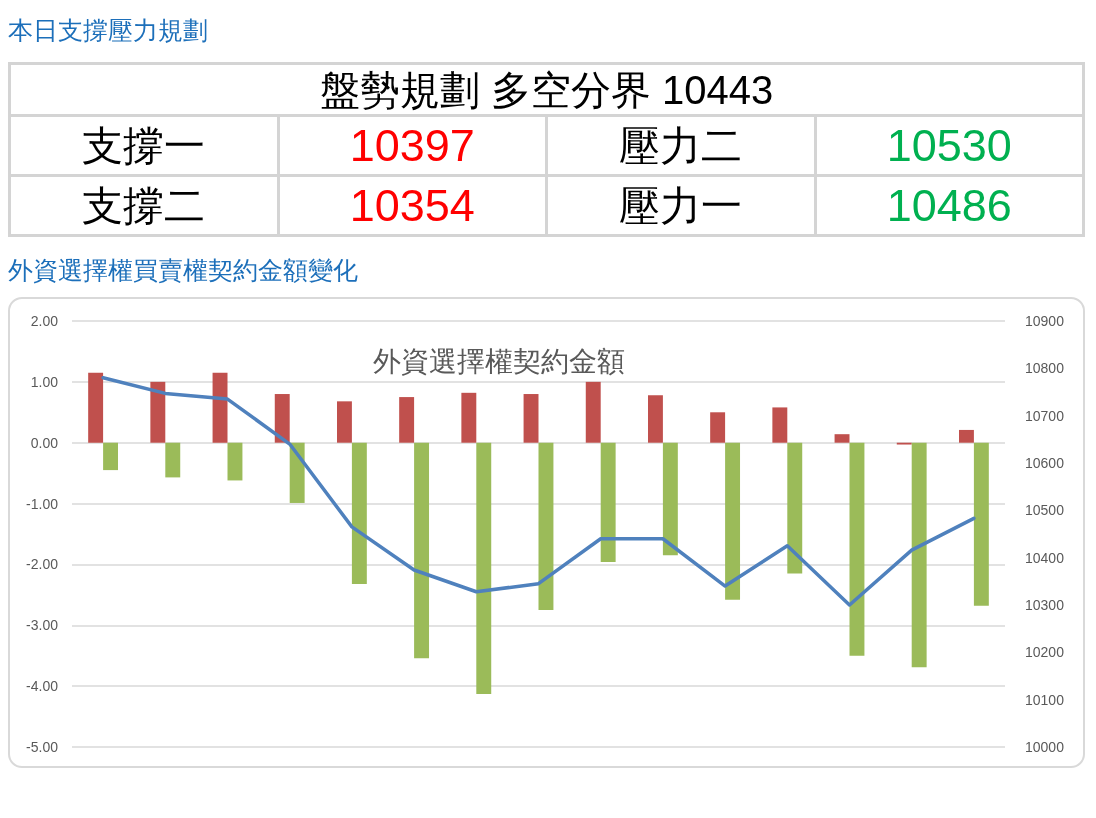  What do you see at coordinates (1045, 557) in the screenshot?
I see `y2-tick-label: 10400` at bounding box center [1045, 557].